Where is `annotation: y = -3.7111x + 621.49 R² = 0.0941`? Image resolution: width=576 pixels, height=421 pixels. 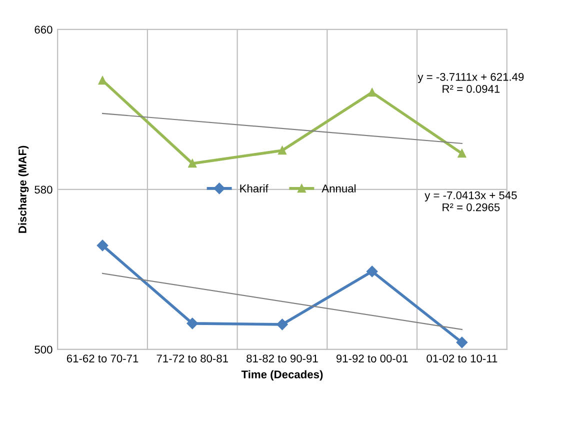 annotation: y = -3.7111x + 621.49 R² = 0.0941 is located at coordinates (471, 82).